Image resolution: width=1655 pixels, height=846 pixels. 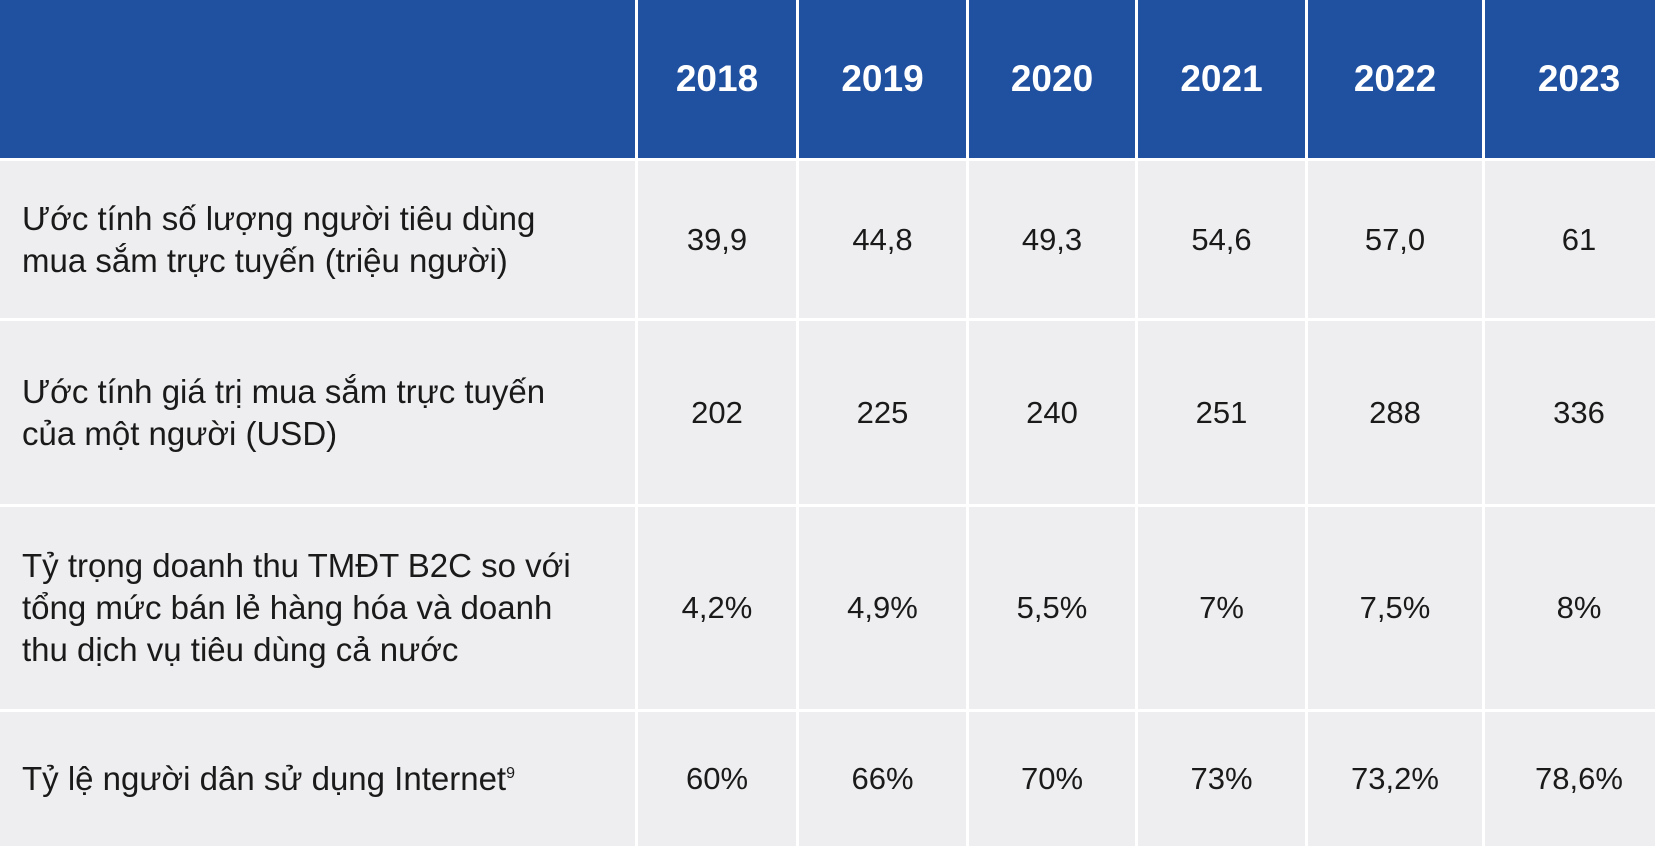 I want to click on header-year-2020: 2020, so click(x=1052, y=79).